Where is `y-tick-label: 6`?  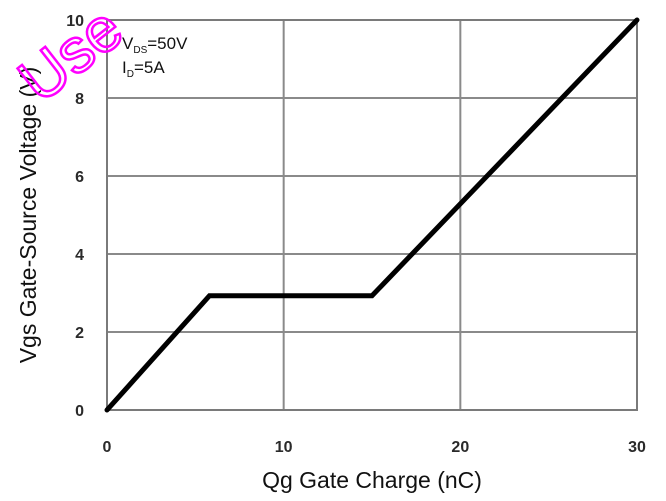 y-tick-label: 6 is located at coordinates (79, 177).